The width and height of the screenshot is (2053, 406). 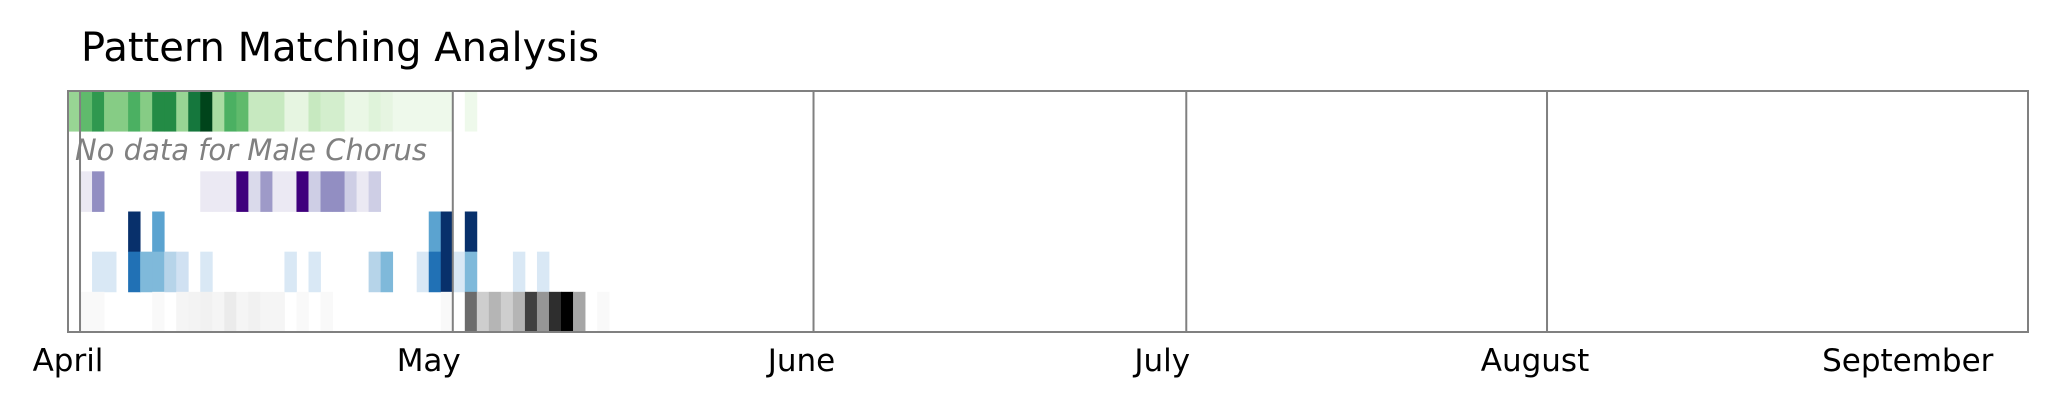 I want to click on x-tick-label: June, so click(x=801, y=361).